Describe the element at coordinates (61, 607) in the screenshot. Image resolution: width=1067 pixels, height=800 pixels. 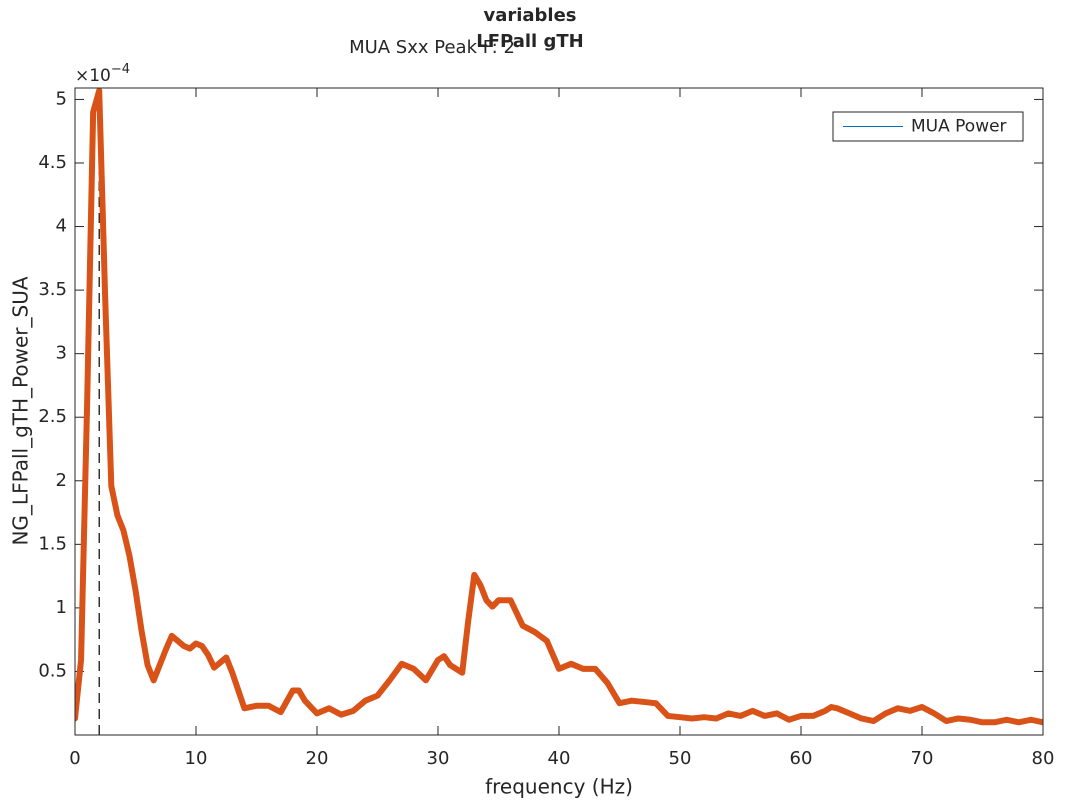
I see `y-tick-label: 1` at that location.